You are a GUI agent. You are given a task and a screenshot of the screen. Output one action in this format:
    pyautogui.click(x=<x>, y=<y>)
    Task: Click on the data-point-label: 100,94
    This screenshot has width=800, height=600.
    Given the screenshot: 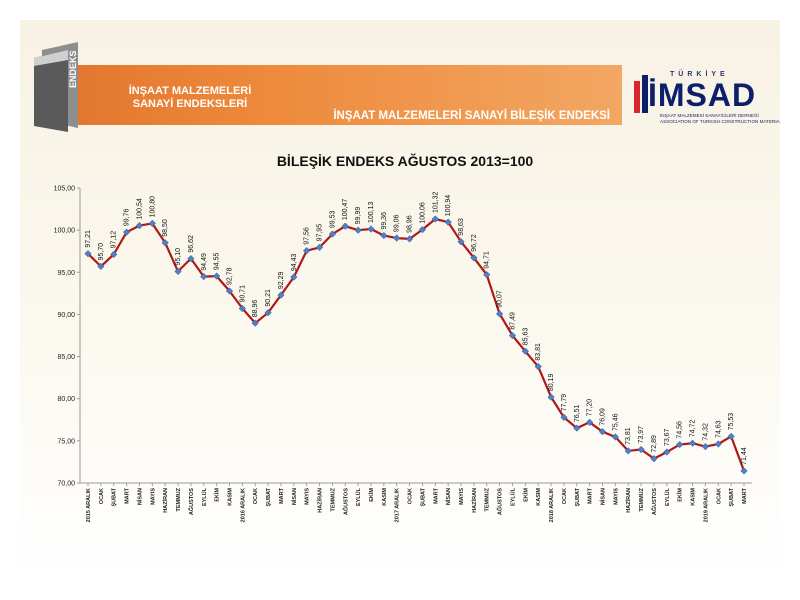 What is the action you would take?
    pyautogui.click(x=448, y=206)
    